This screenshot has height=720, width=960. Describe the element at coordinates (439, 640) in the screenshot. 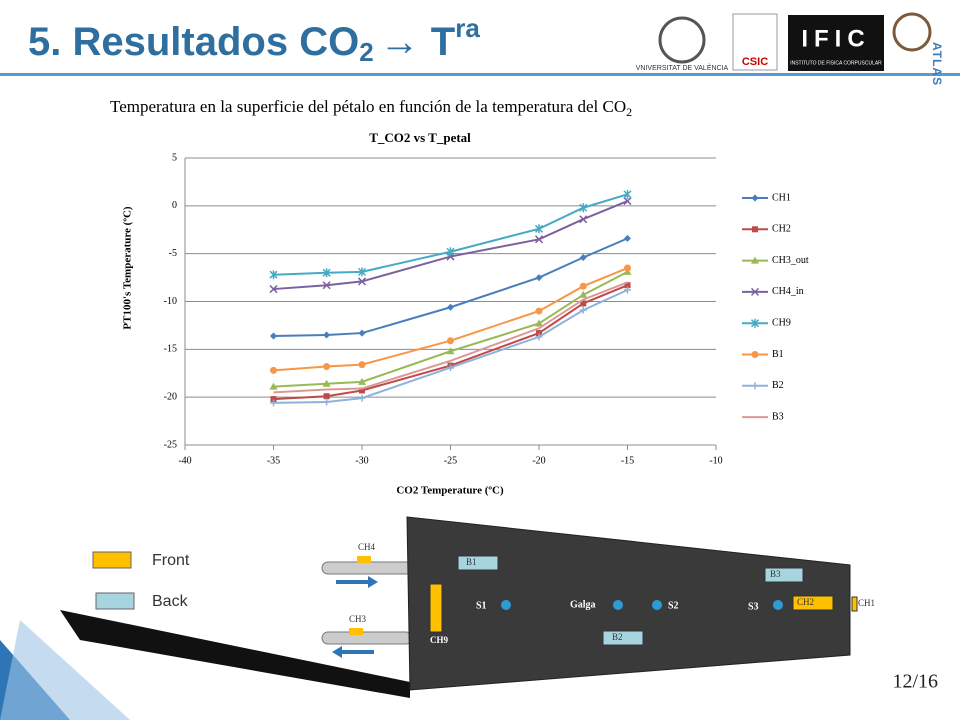

I see `sensor-label: CH9` at that location.